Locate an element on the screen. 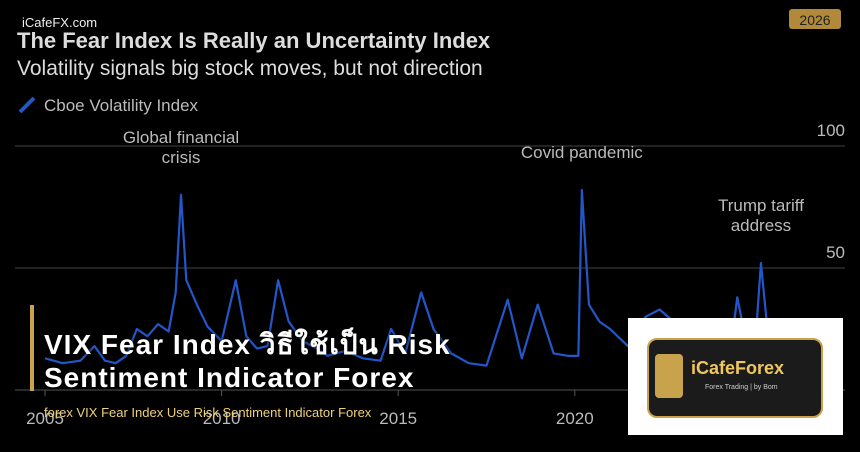  badge: 2026 is located at coordinates (814, 20).